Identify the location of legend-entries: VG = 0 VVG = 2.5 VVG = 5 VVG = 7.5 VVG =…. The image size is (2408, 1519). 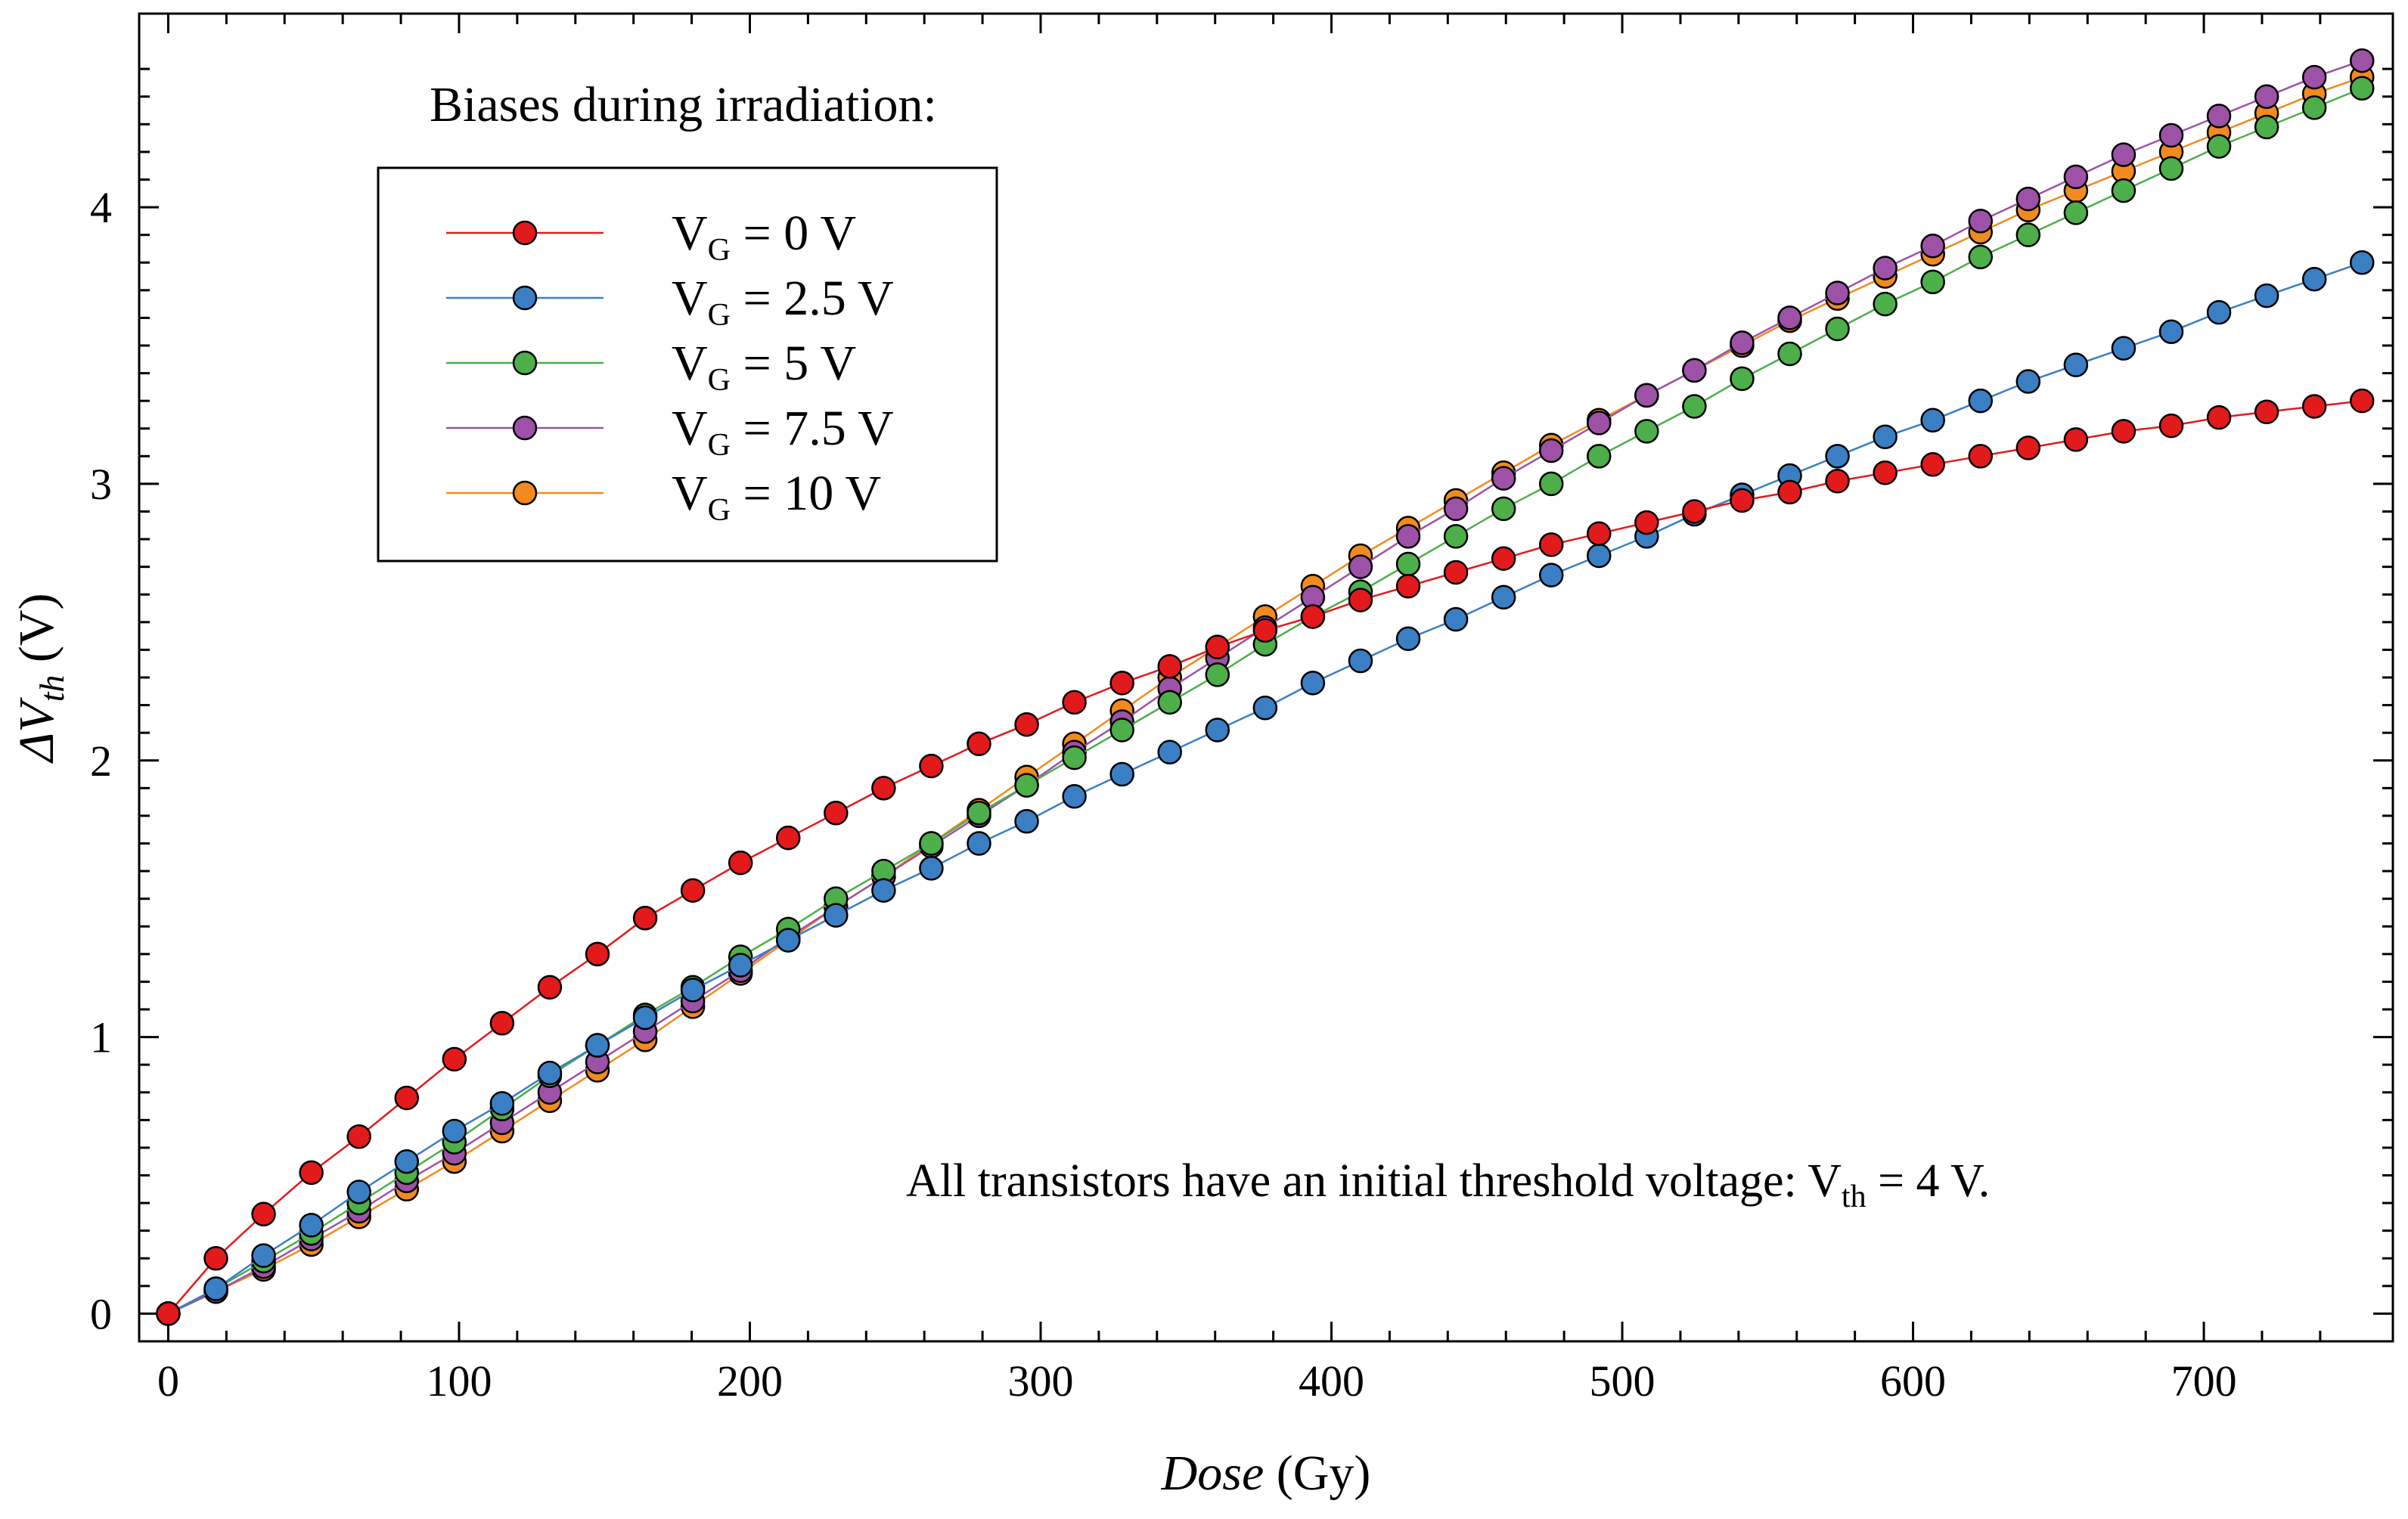
(670, 367).